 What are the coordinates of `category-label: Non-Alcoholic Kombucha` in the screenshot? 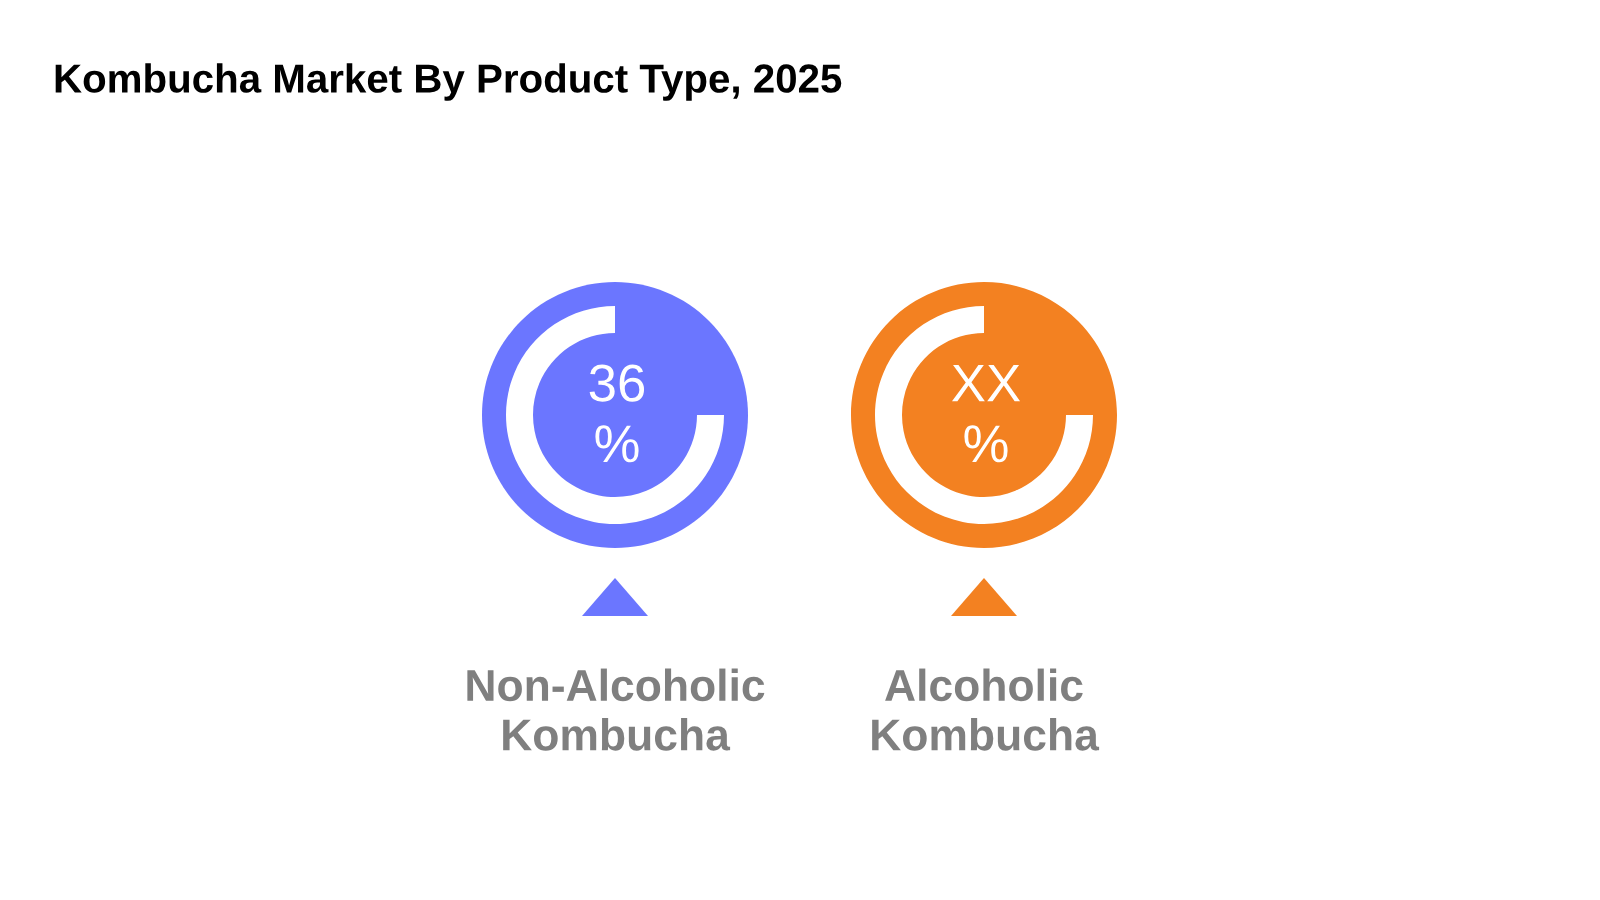 It's located at (616, 709).